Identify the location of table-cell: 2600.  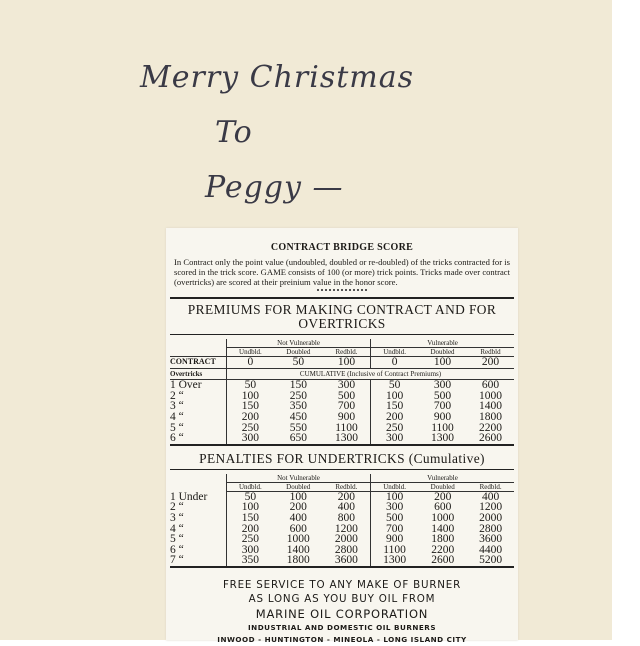
(443, 560).